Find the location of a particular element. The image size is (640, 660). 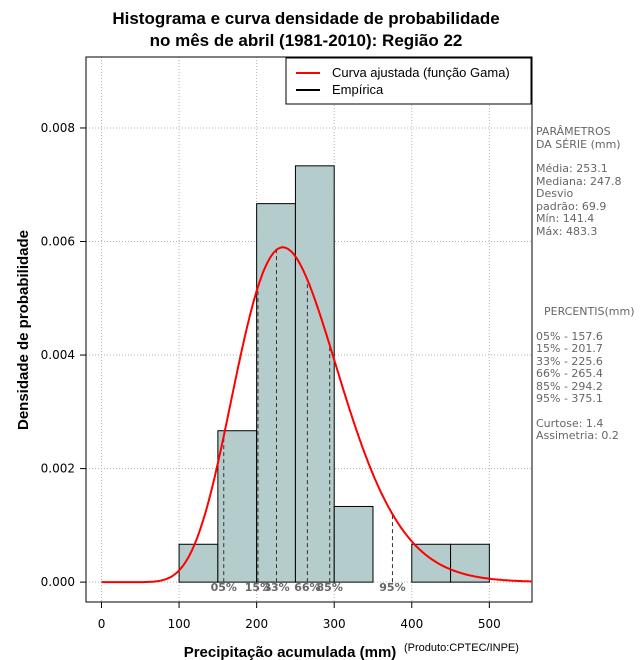

stat-max: Máx: 483.3 is located at coordinates (567, 231).